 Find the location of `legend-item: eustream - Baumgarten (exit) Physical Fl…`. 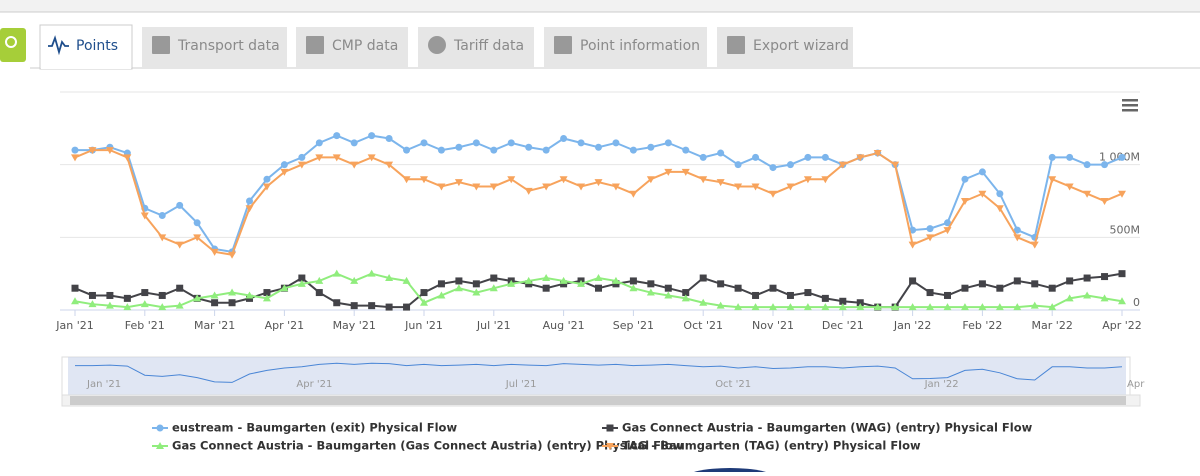

legend-item: eustream - Baumgarten (exit) Physical Fl… is located at coordinates (304, 428).